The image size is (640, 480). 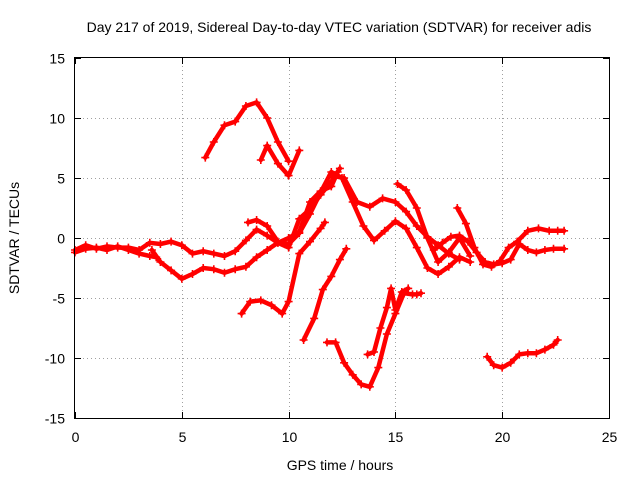 I want to click on x-tick-label: 10, so click(x=290, y=437).